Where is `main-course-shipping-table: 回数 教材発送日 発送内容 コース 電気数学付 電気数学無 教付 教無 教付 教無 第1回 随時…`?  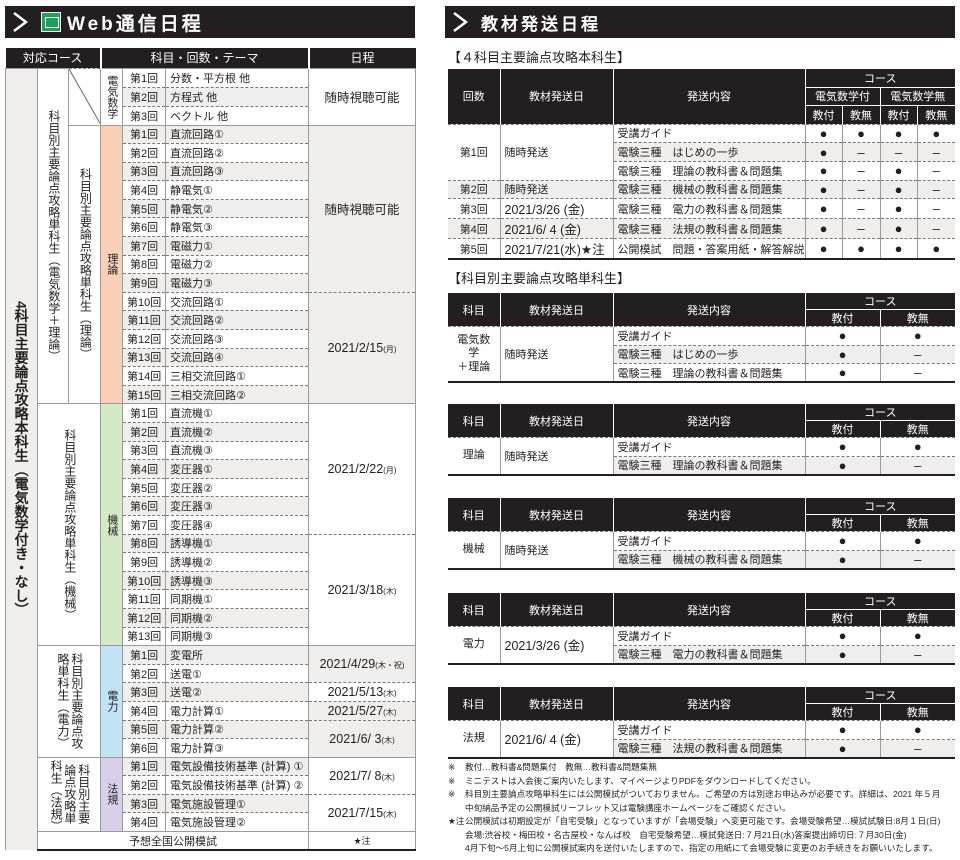 main-course-shipping-table: 回数 教材発送日 発送内容 コース 電気数学付 電気数学無 教付 教無 教付 教無 第1回 随時… is located at coordinates (702, 164).